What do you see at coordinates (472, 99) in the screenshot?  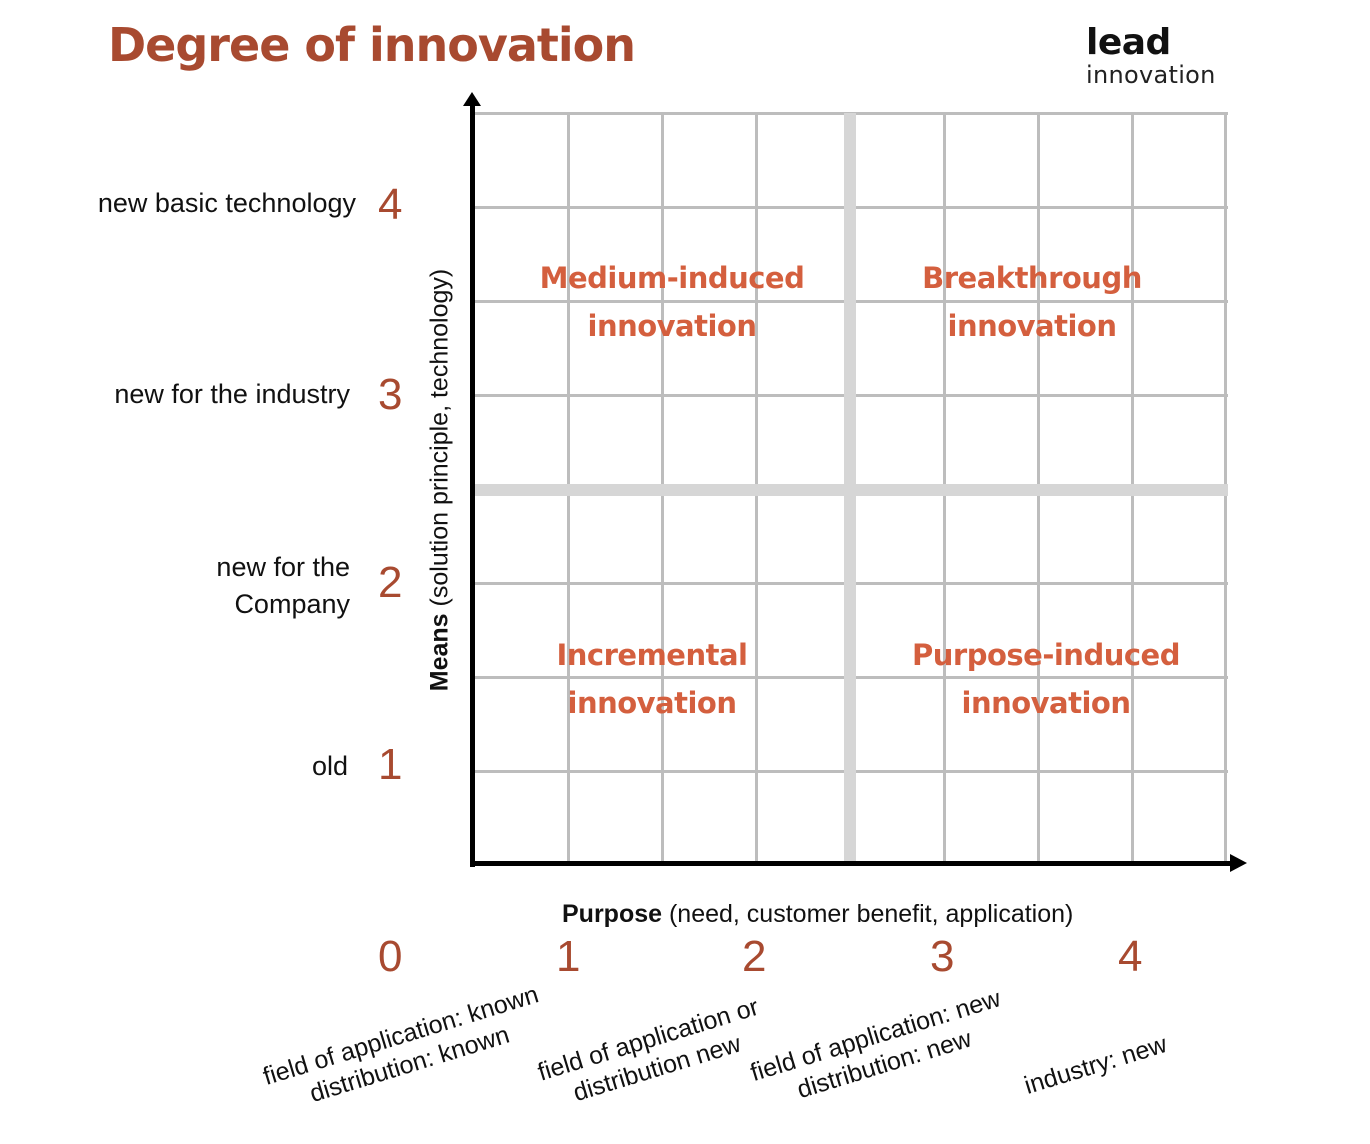 I see `y-axis-arrow-icon` at bounding box center [472, 99].